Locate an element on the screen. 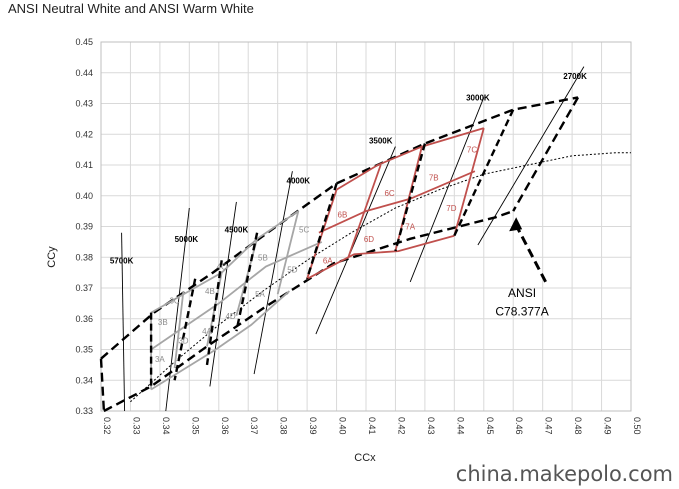 The height and width of the screenshot is (489, 679). bin-label: 6A is located at coordinates (328, 260).